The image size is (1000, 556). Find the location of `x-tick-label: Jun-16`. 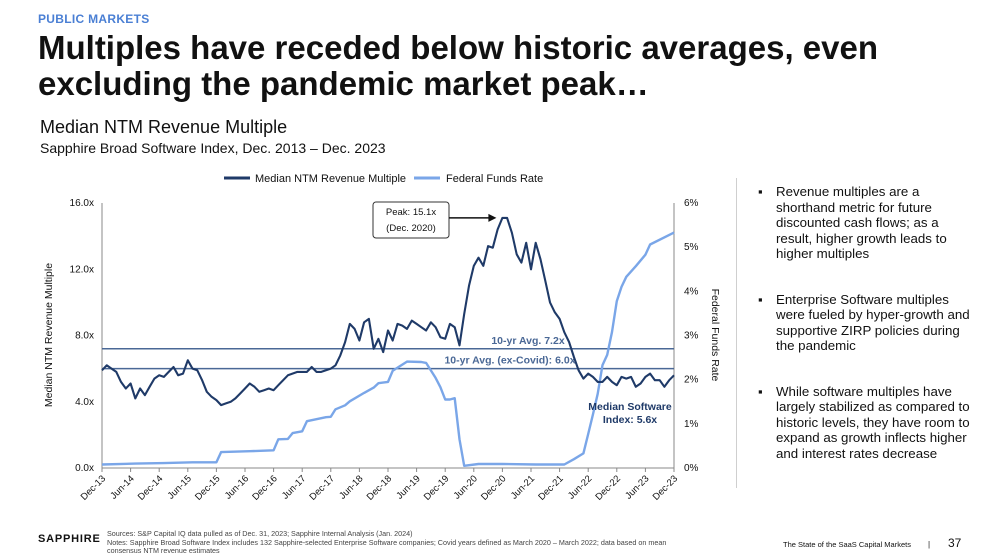

x-tick-label: Jun-16 is located at coordinates (237, 487).